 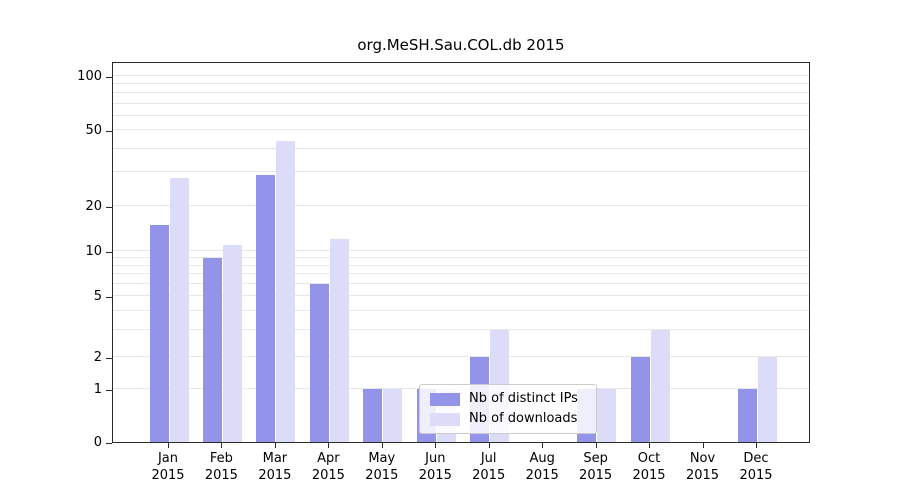 I want to click on x-tick-label-mar-2015: Mar 2015, so click(x=275, y=467).